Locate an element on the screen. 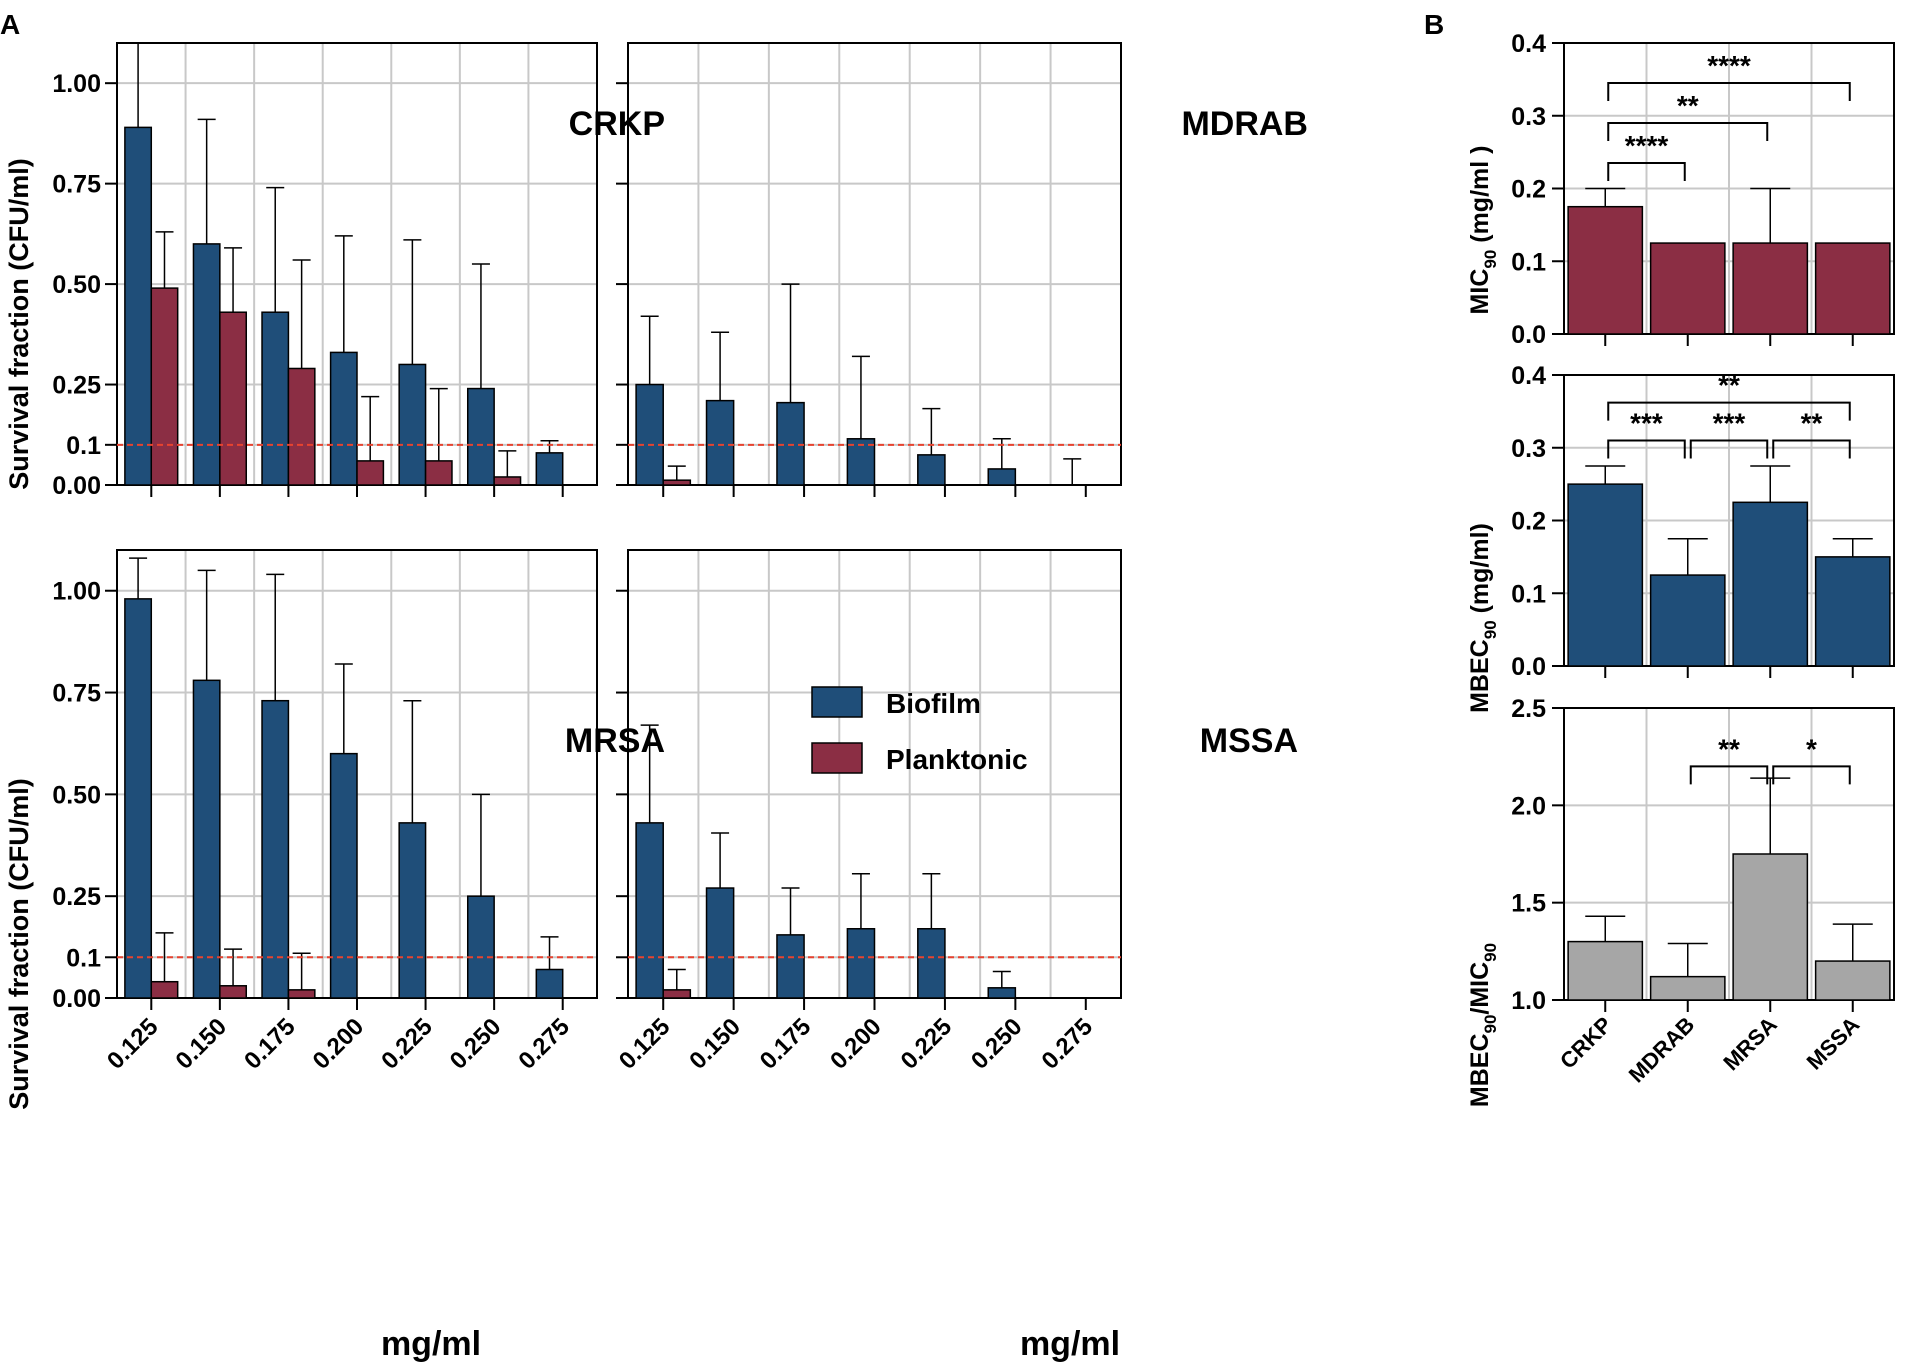  mrsa-xtick-label: 0.125 is located at coordinates (133, 1044).